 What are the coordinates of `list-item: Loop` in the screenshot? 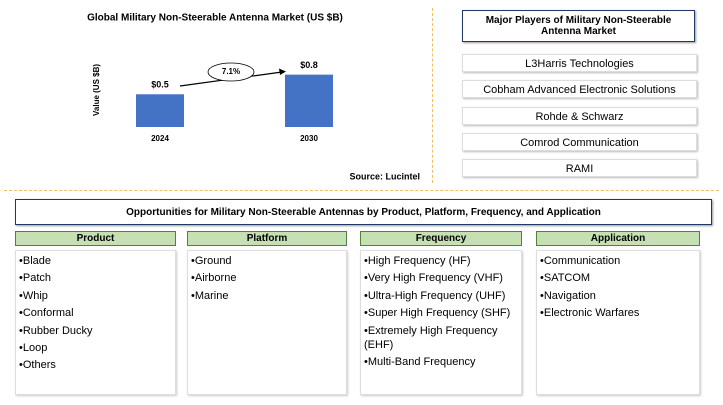 It's located at (95, 348).